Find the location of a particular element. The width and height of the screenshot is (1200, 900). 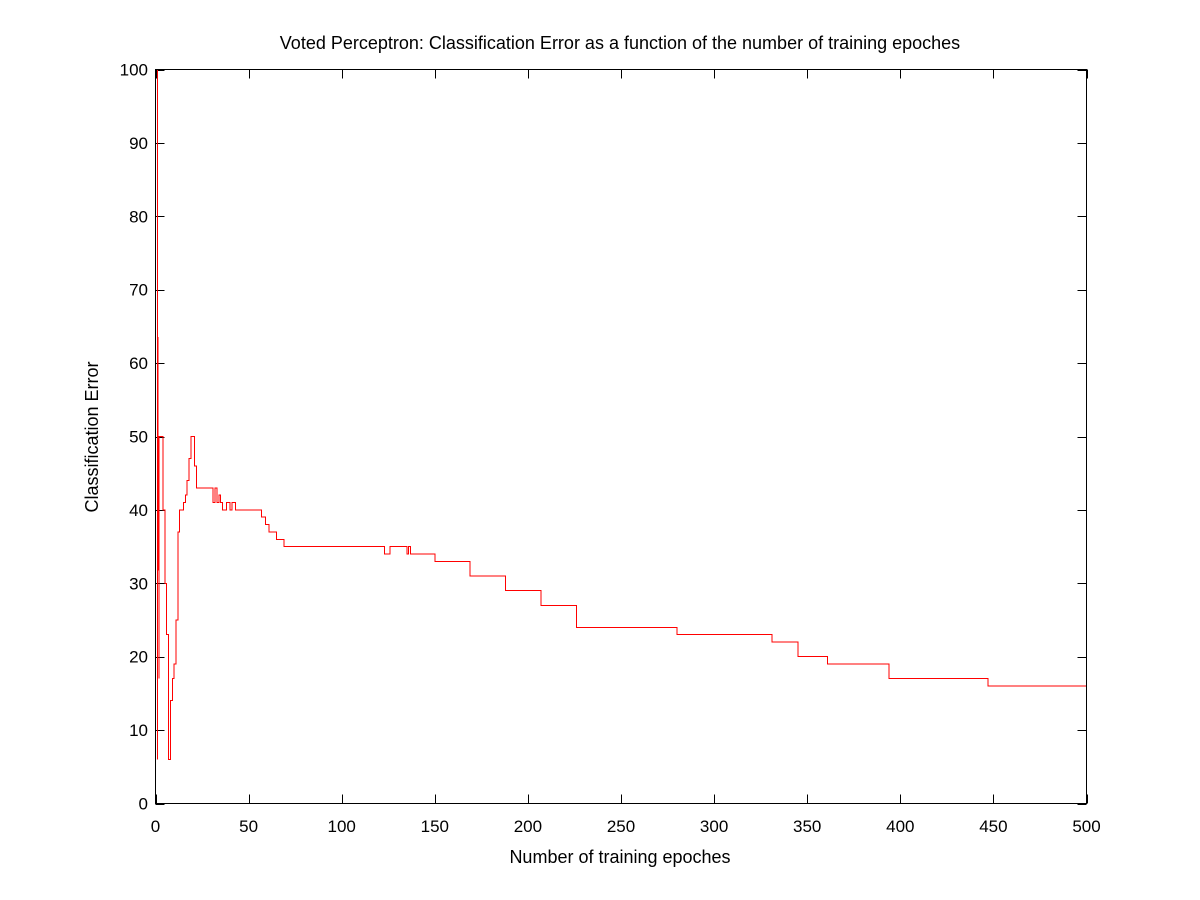

x-tick-label: 50 is located at coordinates (248, 826).